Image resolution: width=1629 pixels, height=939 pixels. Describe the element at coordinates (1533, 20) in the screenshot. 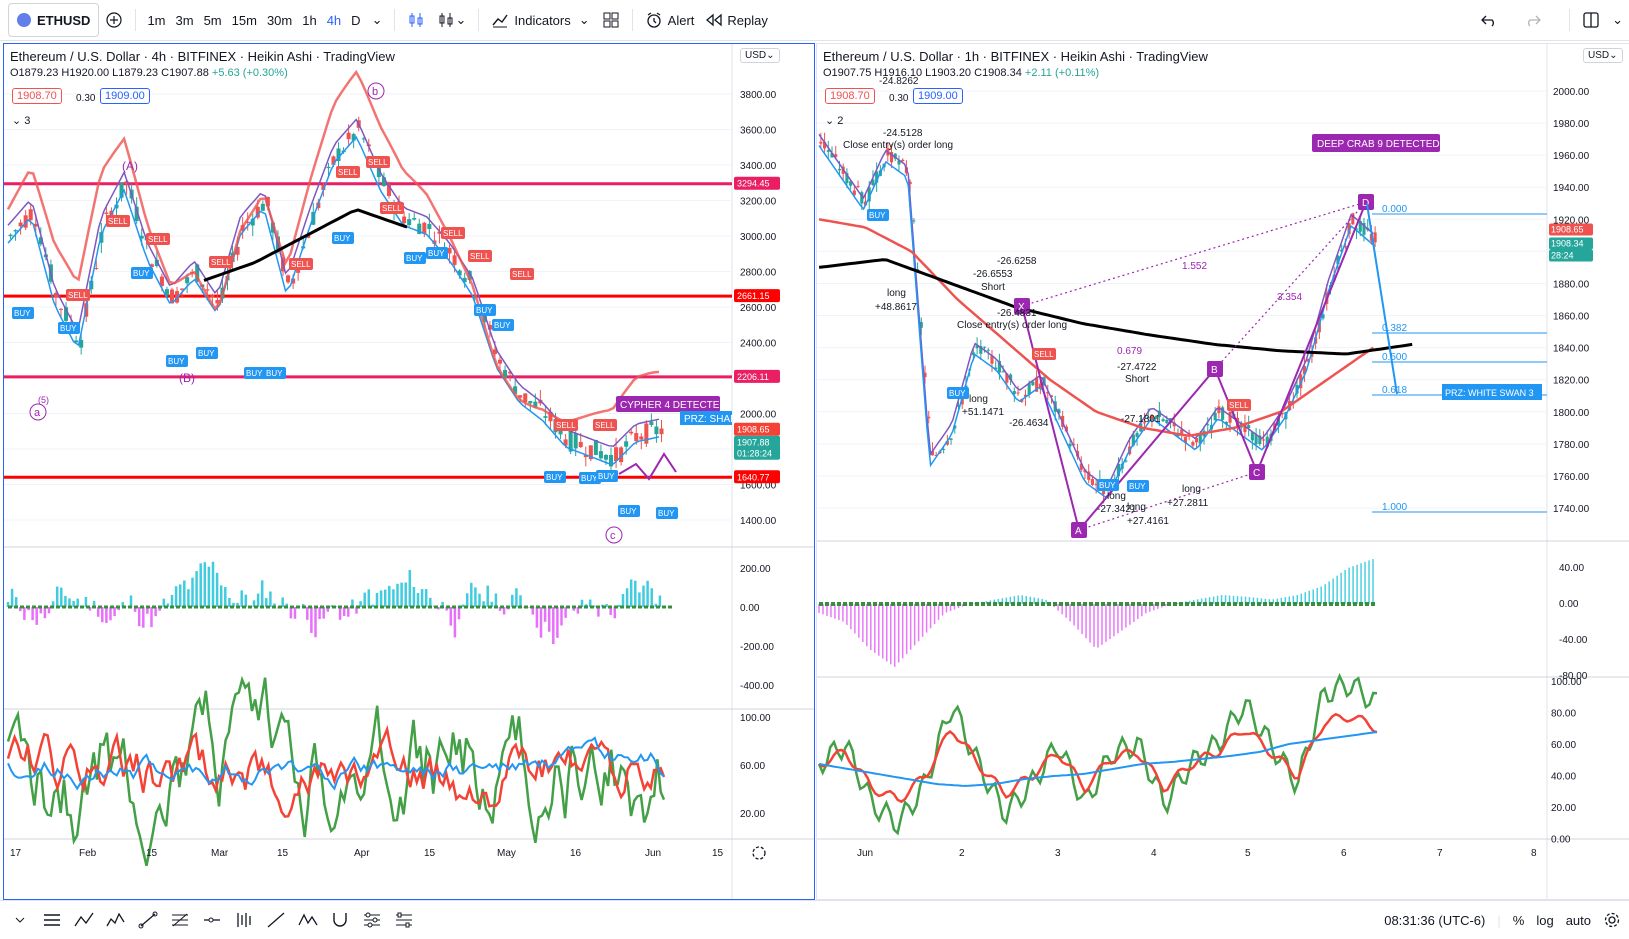

I see `redo-button` at that location.